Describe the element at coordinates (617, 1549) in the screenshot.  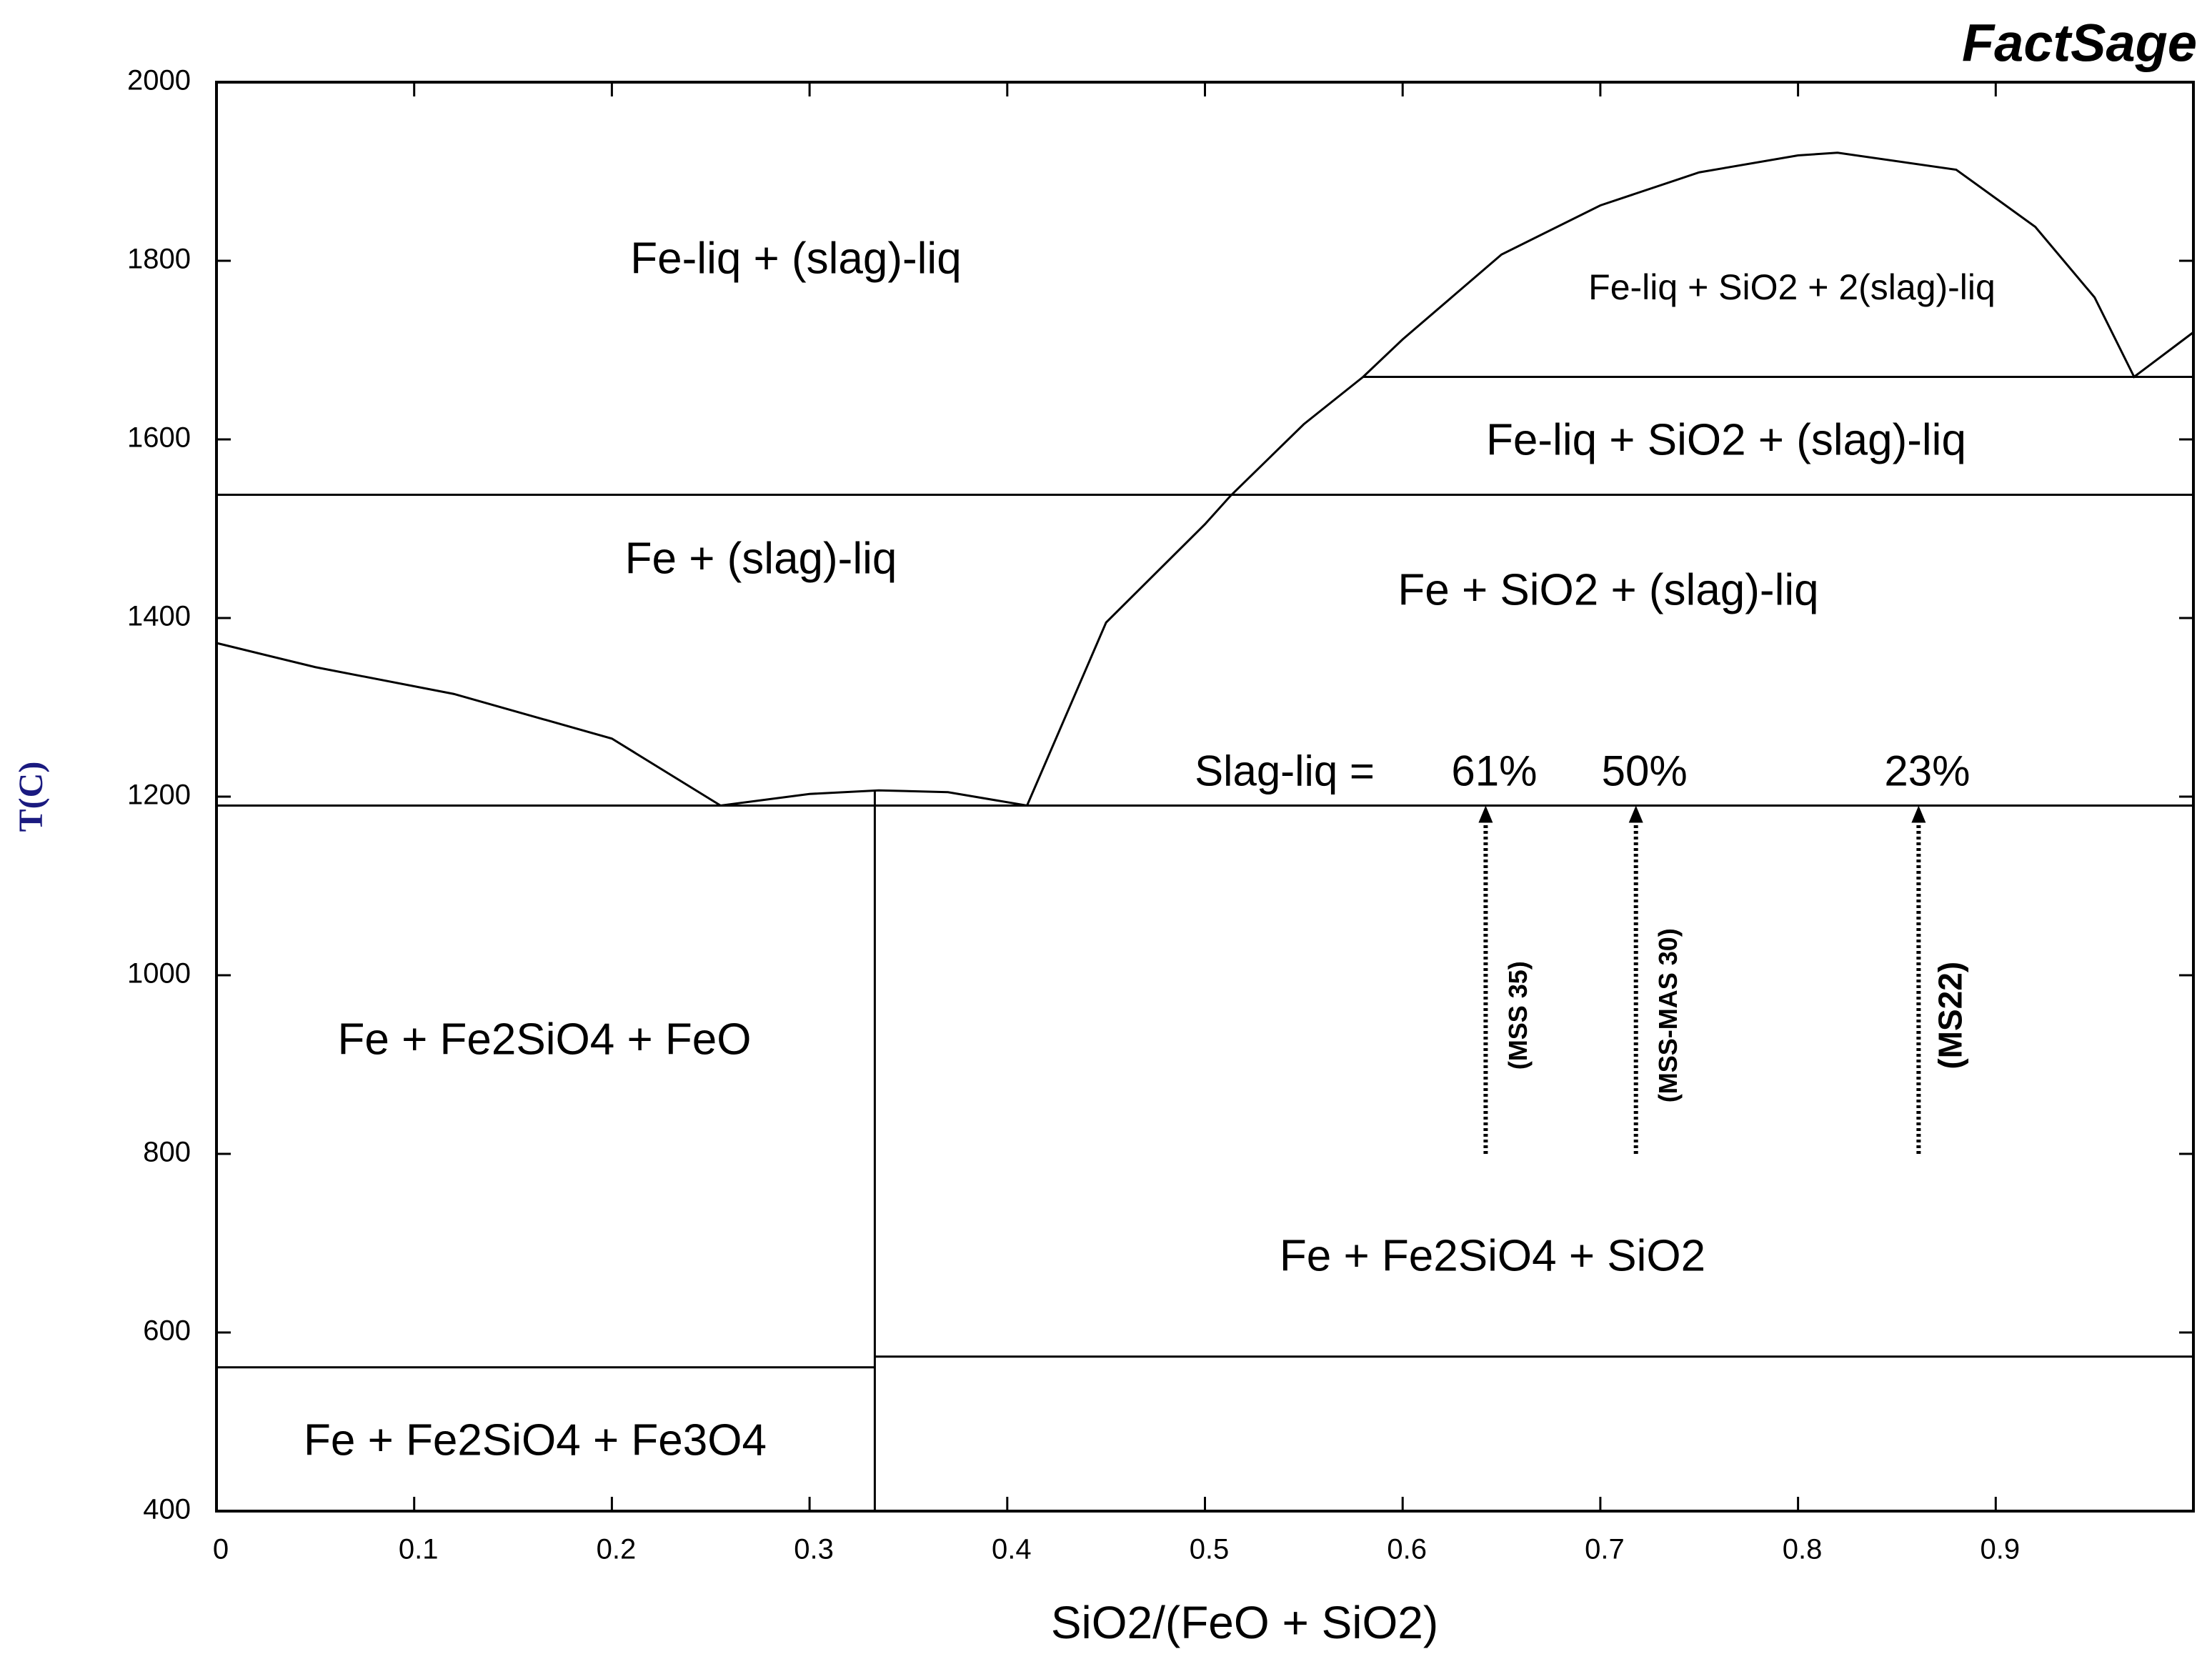
I see `x-tick-label: 0.2` at that location.